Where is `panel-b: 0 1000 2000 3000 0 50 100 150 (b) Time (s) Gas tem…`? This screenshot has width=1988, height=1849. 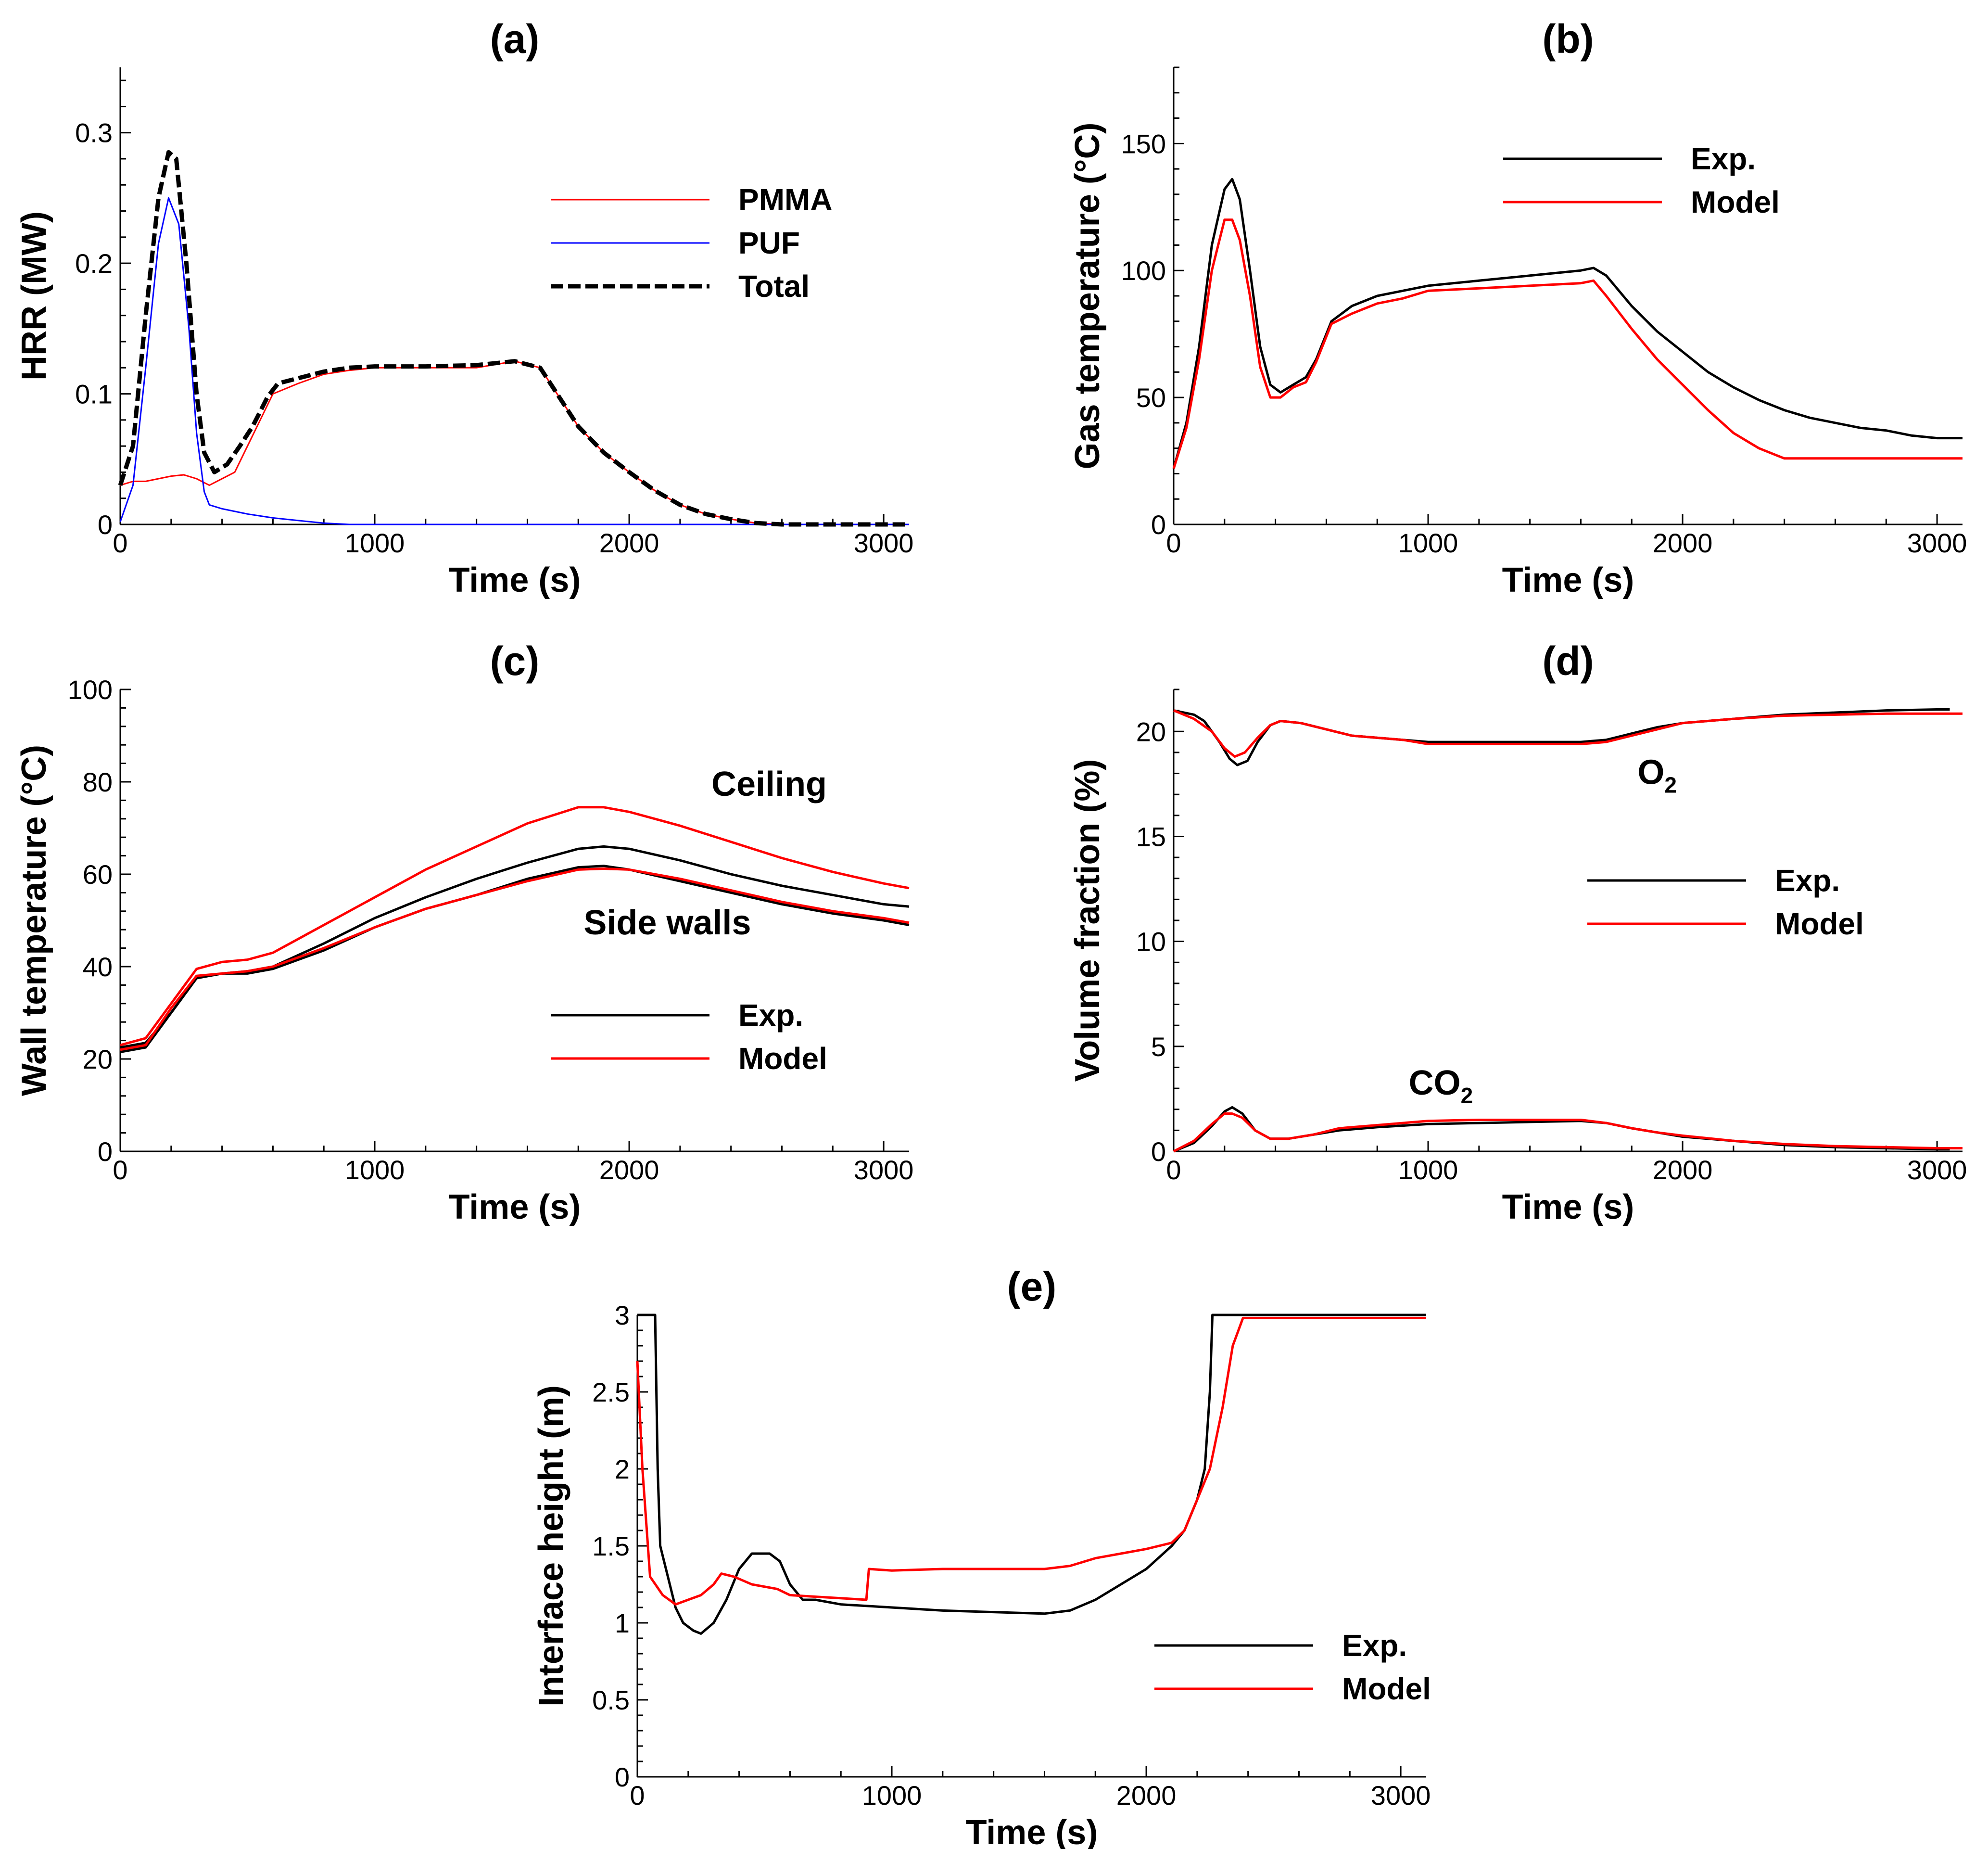 panel-b: 0 1000 2000 3000 0 50 100 150 (b) Time (s) Gas tem… is located at coordinates (1517, 307).